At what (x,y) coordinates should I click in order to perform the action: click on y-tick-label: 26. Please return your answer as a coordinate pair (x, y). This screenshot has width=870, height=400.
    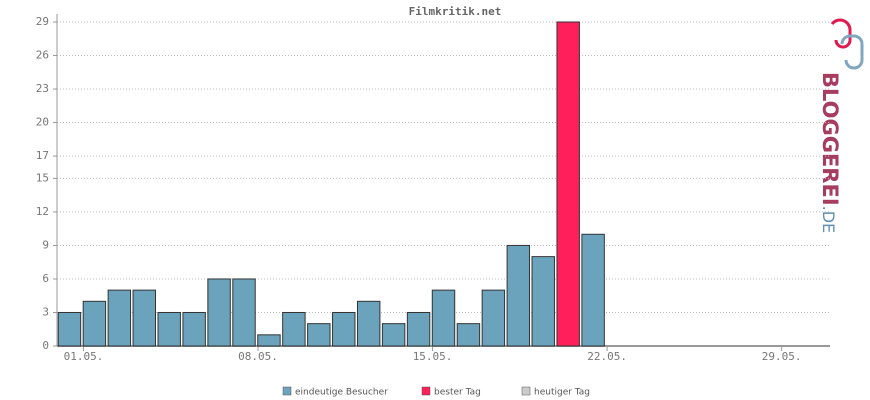
    Looking at the image, I should click on (42, 55).